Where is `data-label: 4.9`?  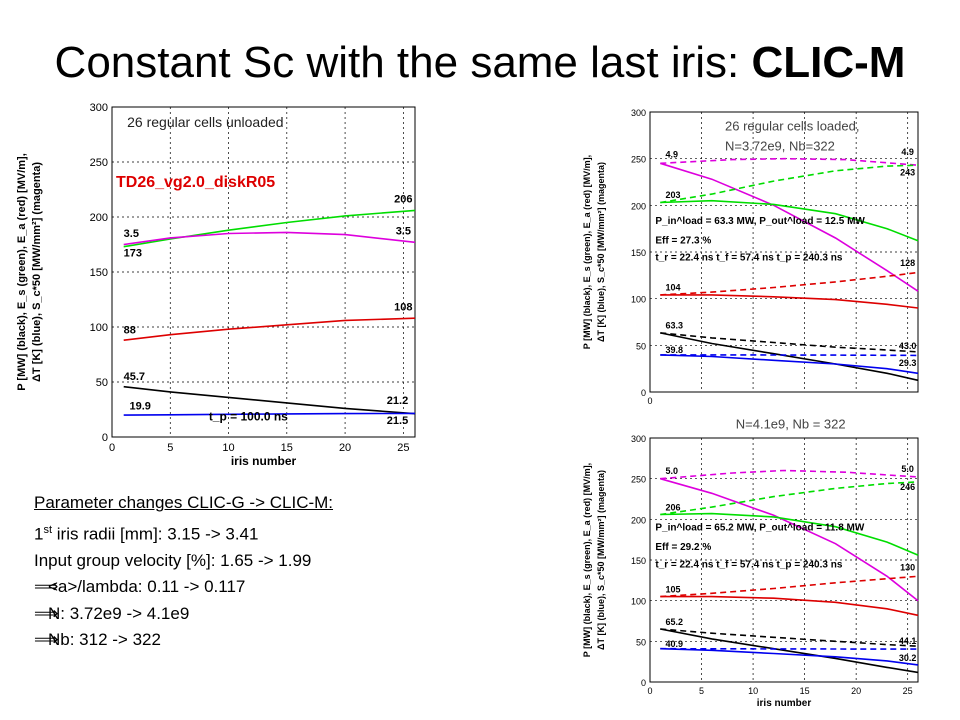
data-label: 4.9 is located at coordinates (907, 152).